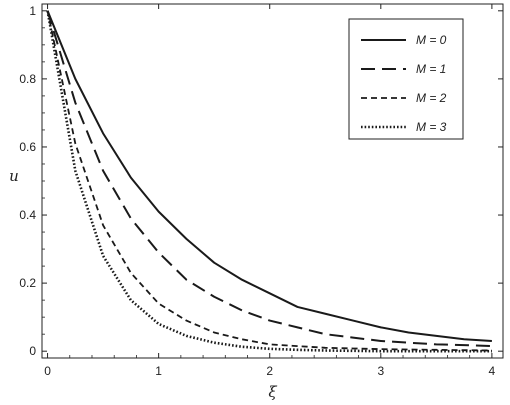 The image size is (510, 405). I want to click on y-tick-label: 1, so click(32, 11).